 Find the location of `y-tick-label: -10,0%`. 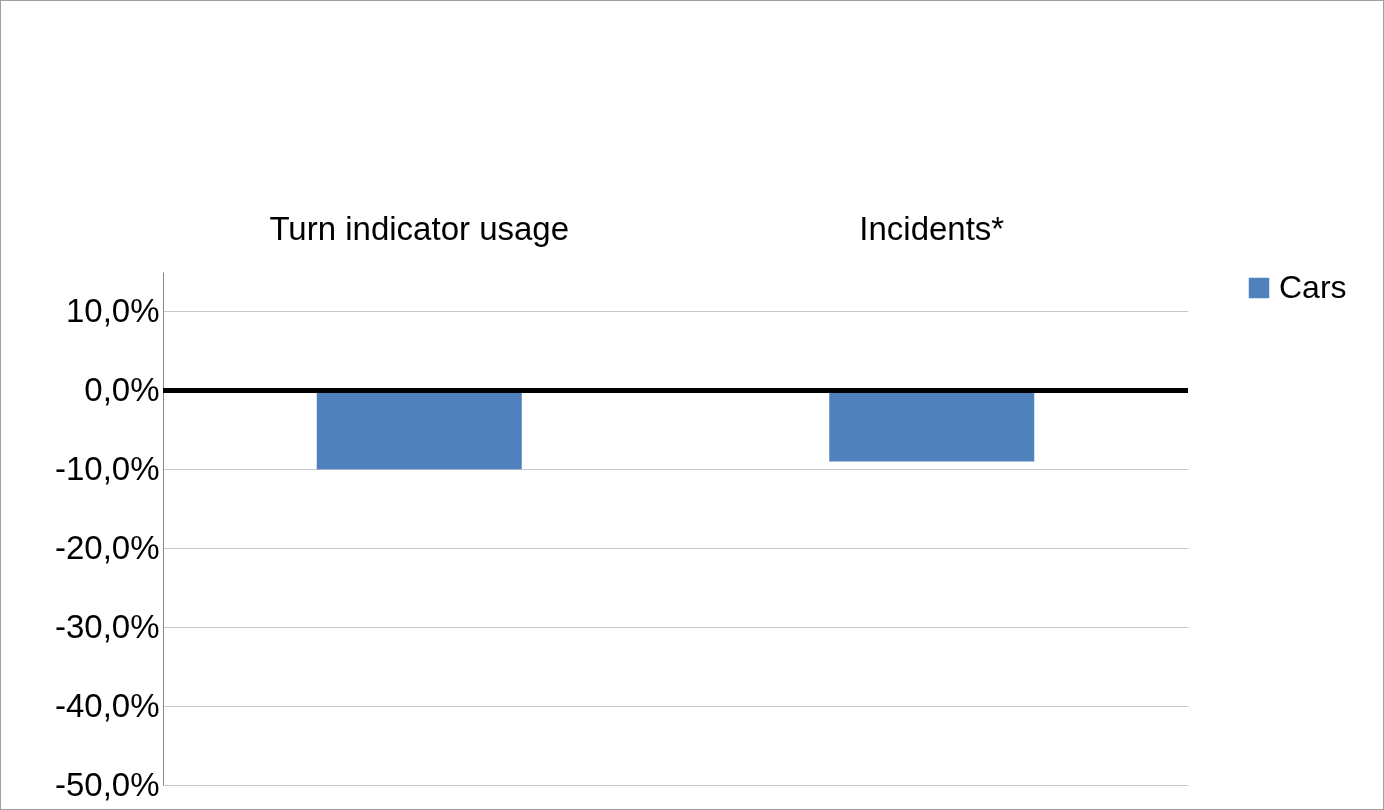

y-tick-label: -10,0% is located at coordinates (107, 468).